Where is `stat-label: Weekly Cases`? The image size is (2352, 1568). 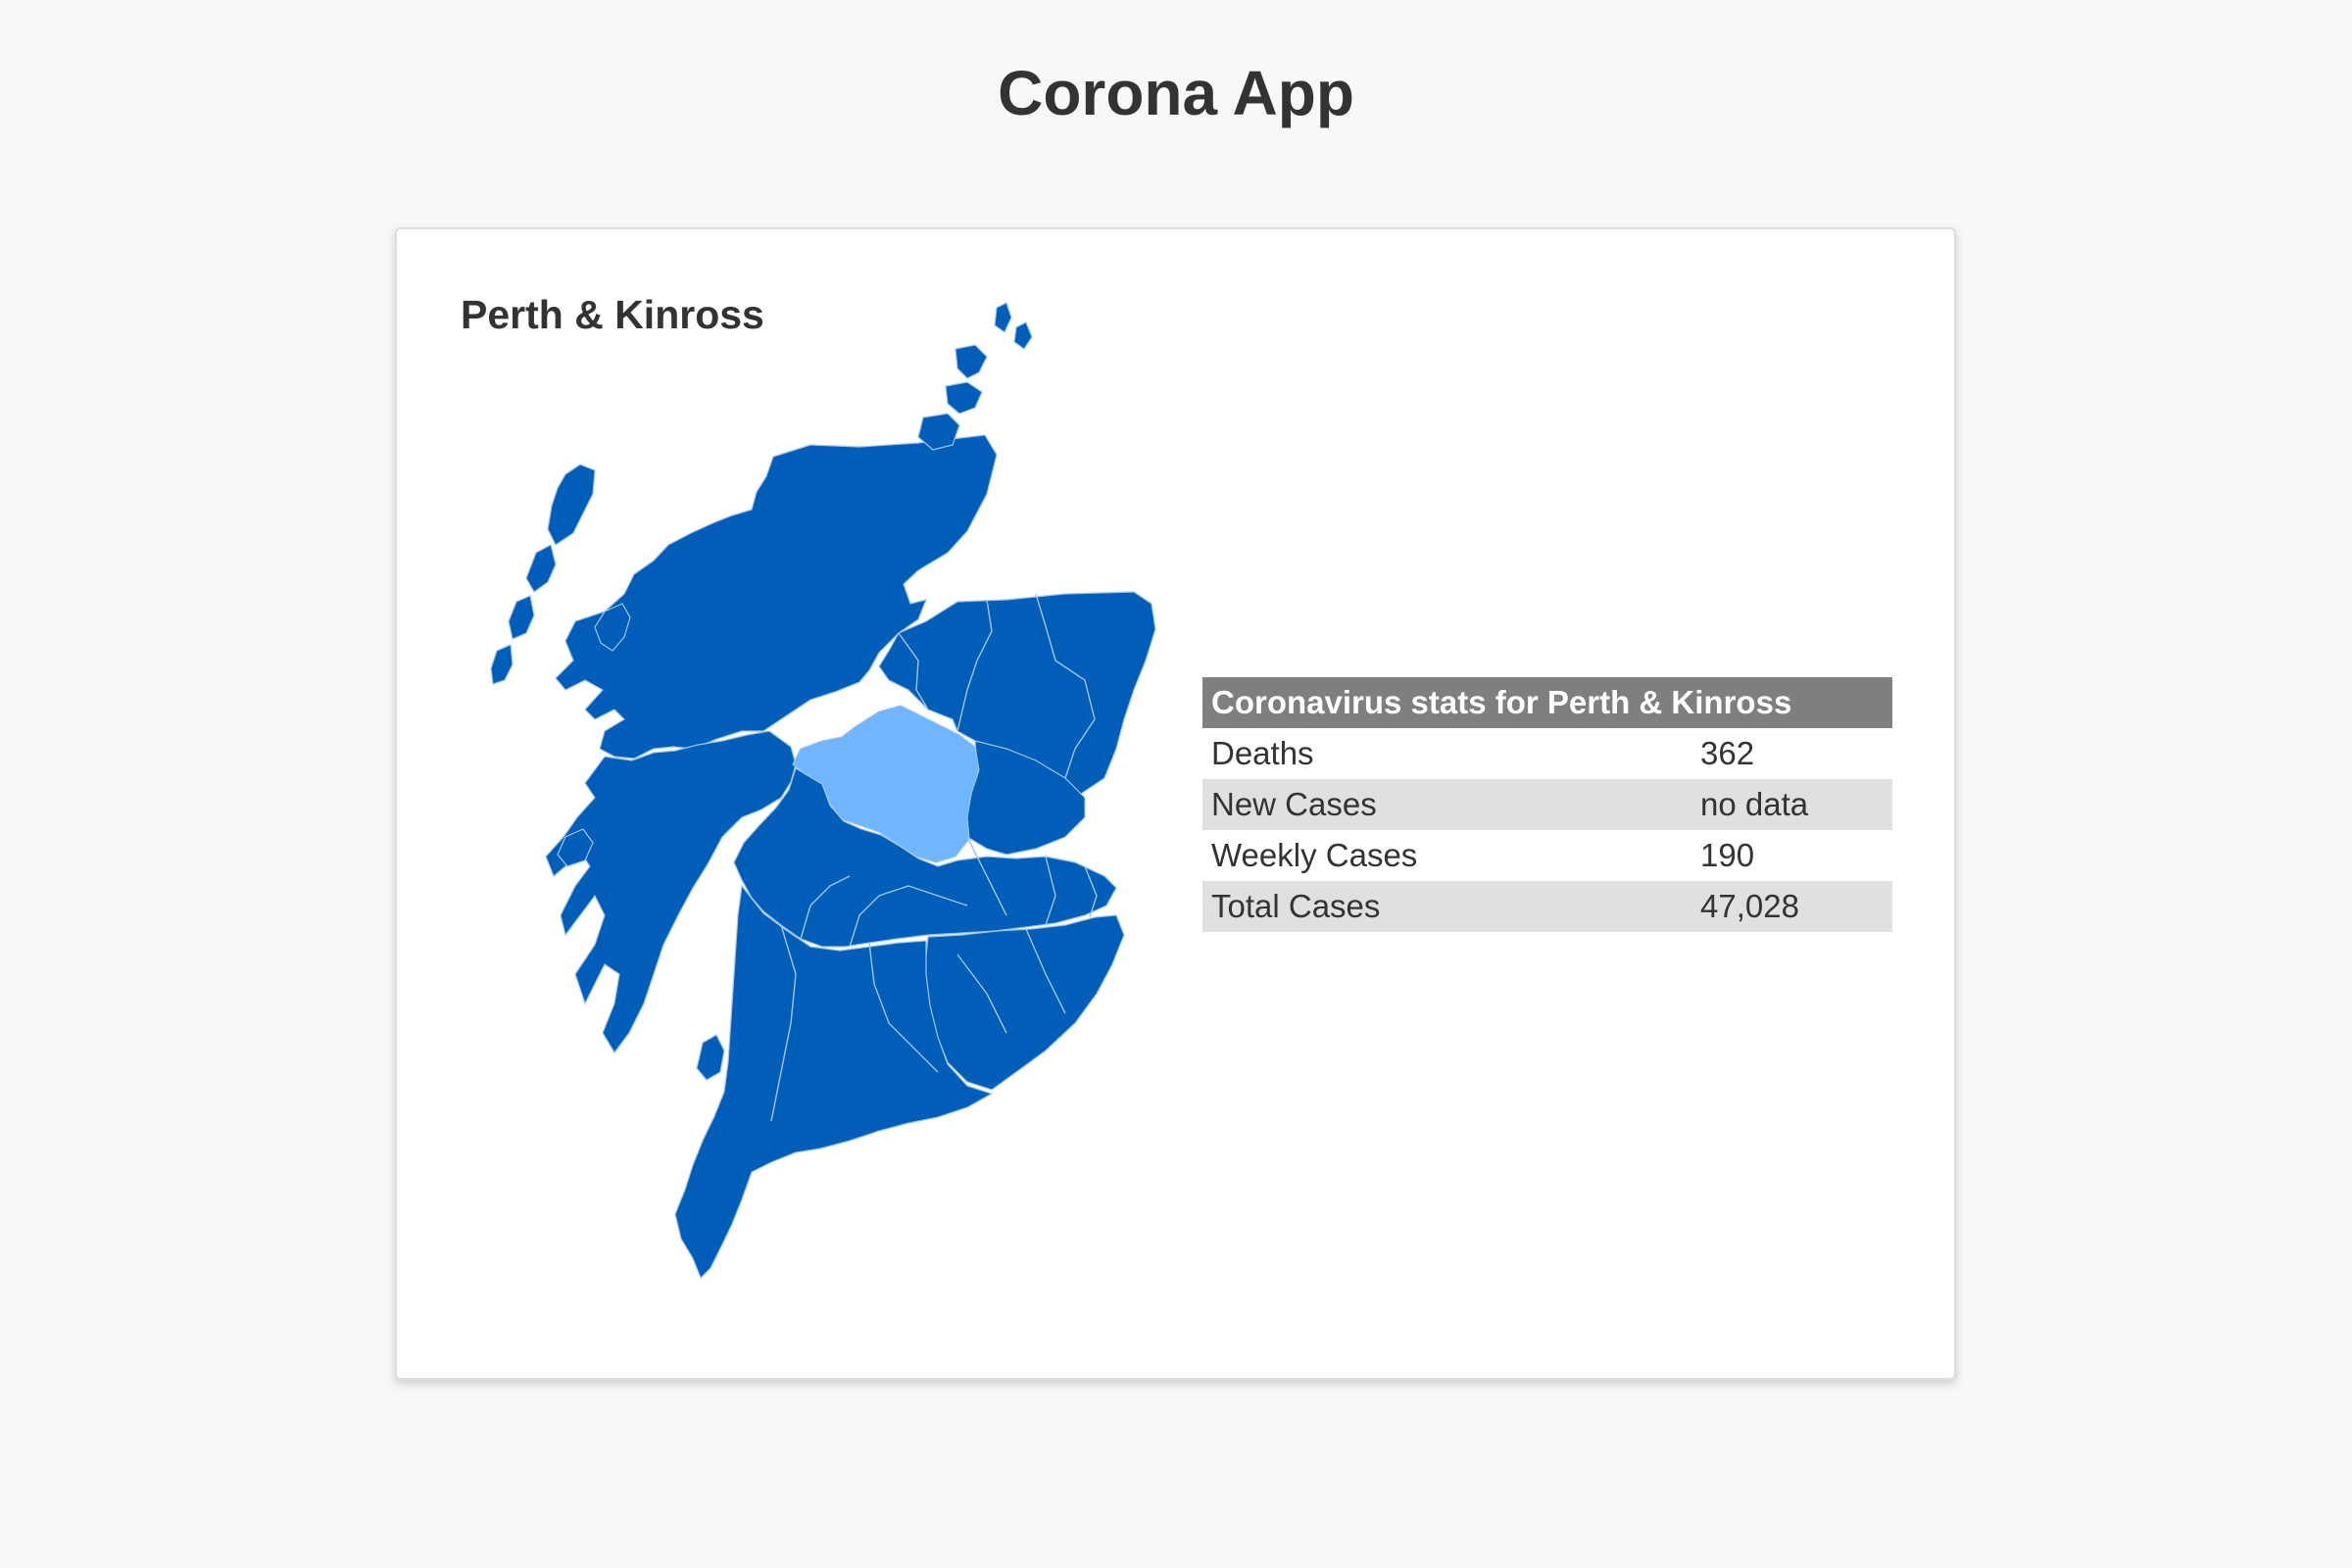 stat-label: Weekly Cases is located at coordinates (1314, 855).